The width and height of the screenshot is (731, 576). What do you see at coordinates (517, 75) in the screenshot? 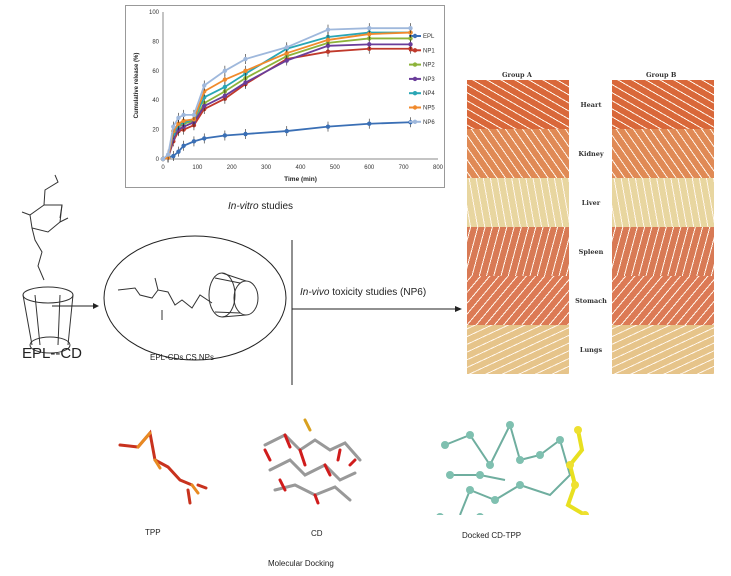
I see `group-a-label: Group A` at bounding box center [517, 75].